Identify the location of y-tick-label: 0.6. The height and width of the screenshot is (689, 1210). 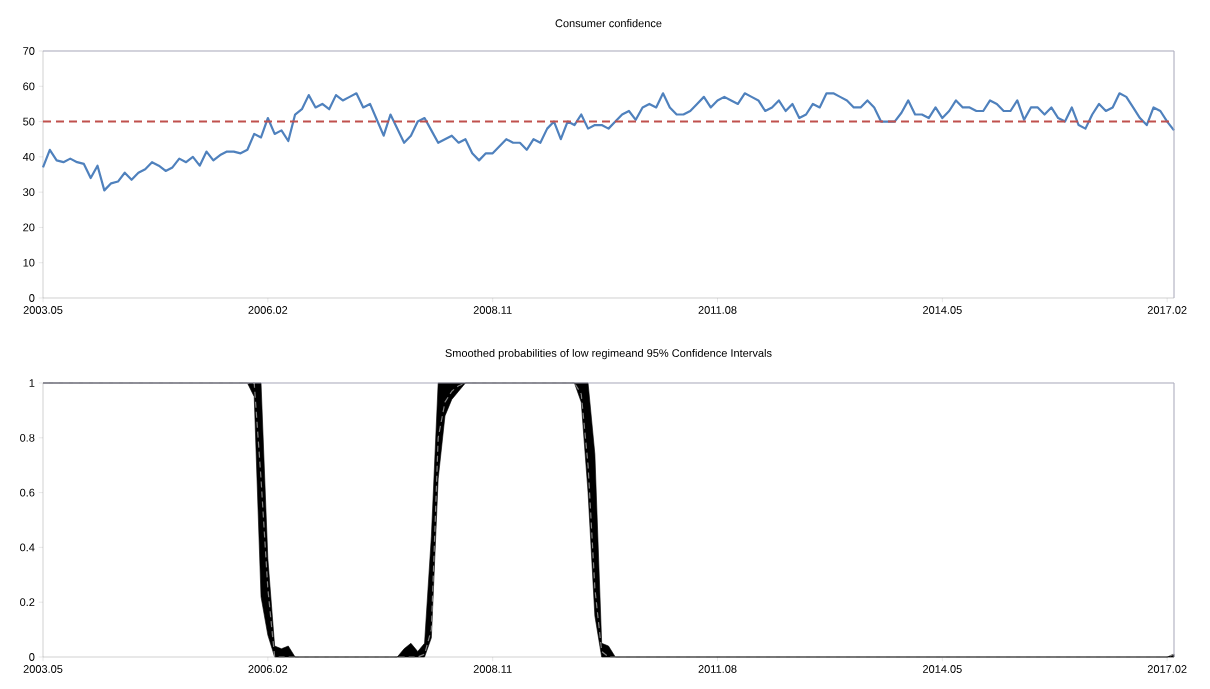
(27, 492).